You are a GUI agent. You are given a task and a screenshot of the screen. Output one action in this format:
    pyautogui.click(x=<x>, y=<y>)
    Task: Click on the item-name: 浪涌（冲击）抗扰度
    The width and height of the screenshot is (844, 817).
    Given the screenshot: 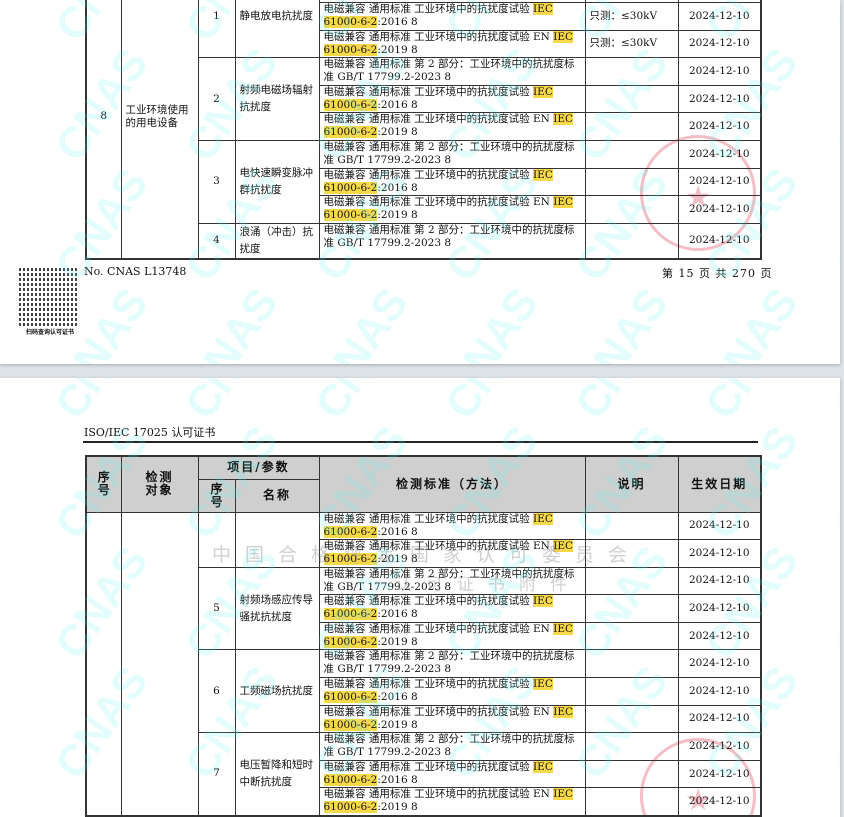 What is the action you would take?
    pyautogui.click(x=277, y=241)
    